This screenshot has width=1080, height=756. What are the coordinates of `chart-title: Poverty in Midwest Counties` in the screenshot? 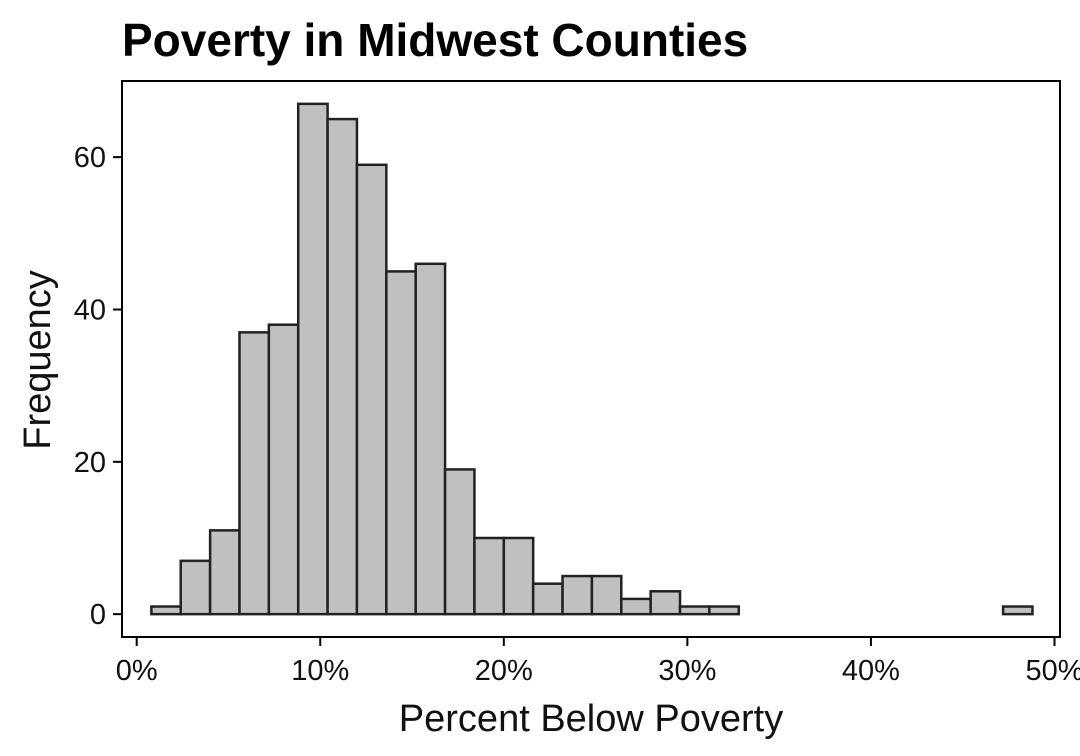 It's located at (435, 40).